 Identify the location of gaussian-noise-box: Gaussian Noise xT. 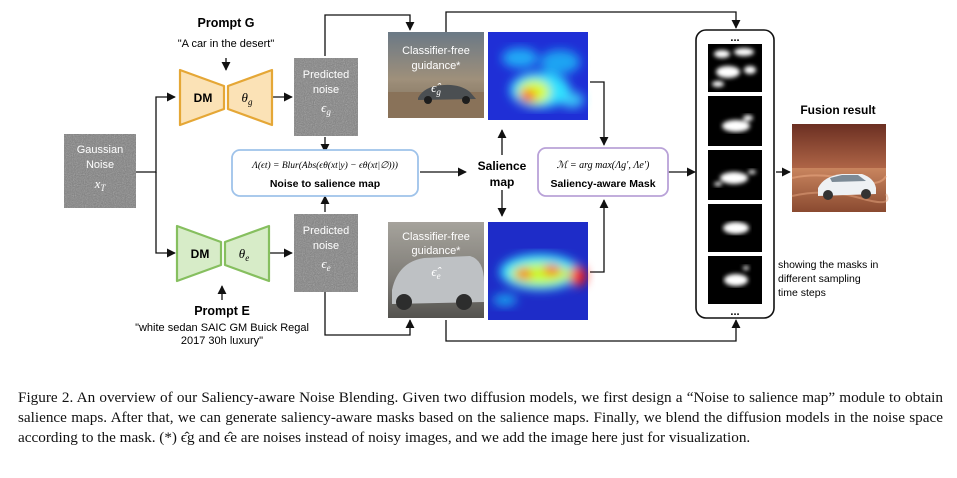
(100, 171).